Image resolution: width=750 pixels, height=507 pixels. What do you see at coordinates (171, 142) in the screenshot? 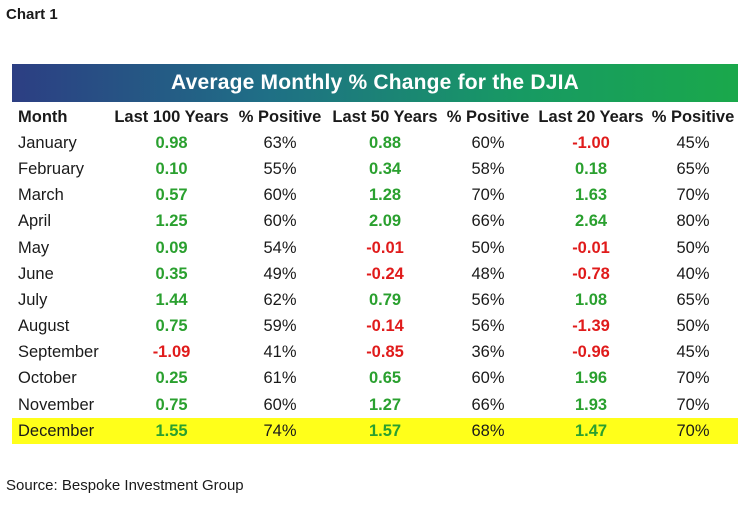
I see `cell-last-100-years: 0.98` at bounding box center [171, 142].